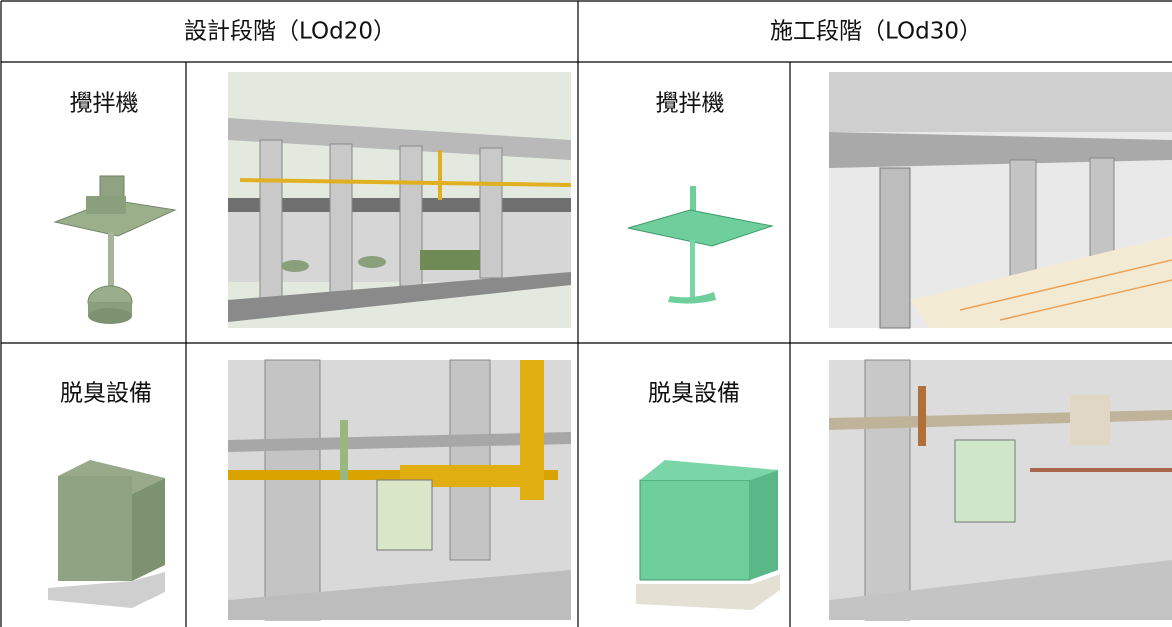 This screenshot has width=1172, height=627. I want to click on design-mixer-model, so click(115, 249).